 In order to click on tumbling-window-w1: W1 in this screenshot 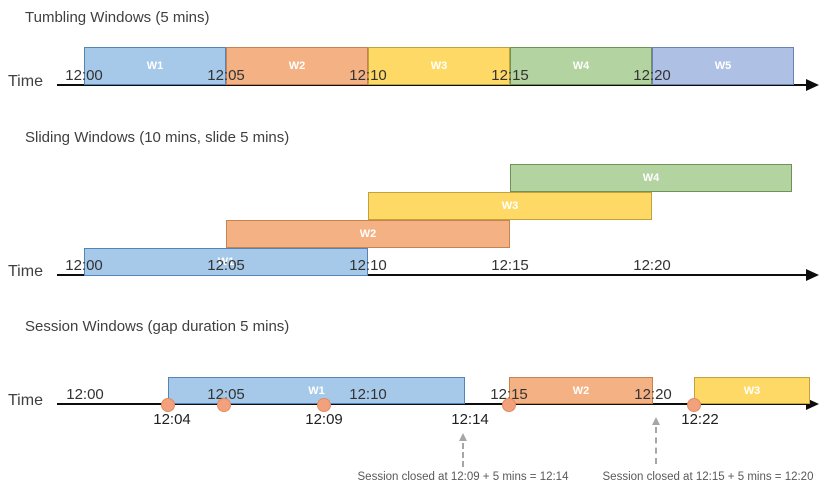, I will do `click(155, 66)`.